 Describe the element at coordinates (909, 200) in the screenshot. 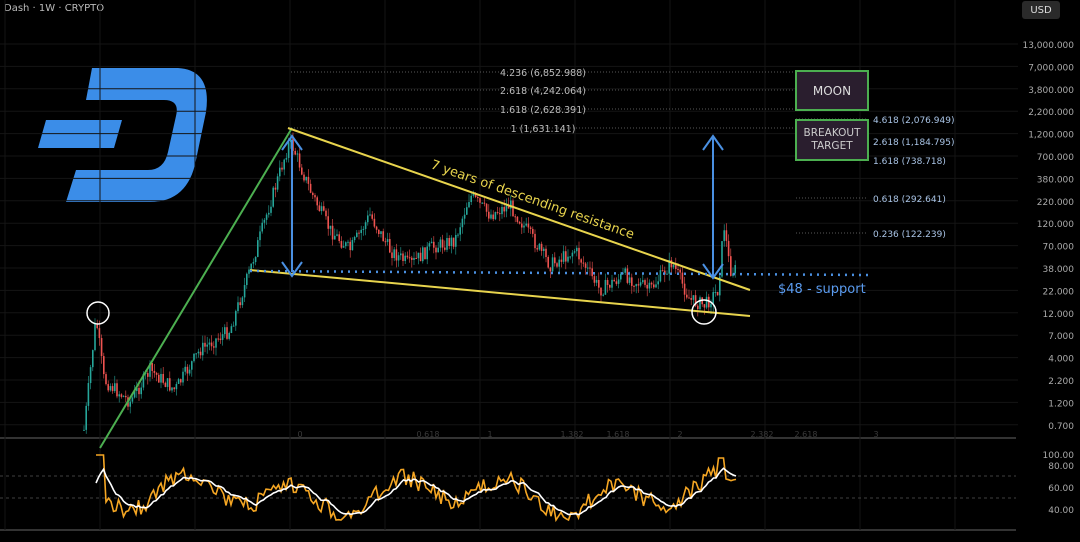

I see `fib-level-label: 0.618 (292.641)` at that location.